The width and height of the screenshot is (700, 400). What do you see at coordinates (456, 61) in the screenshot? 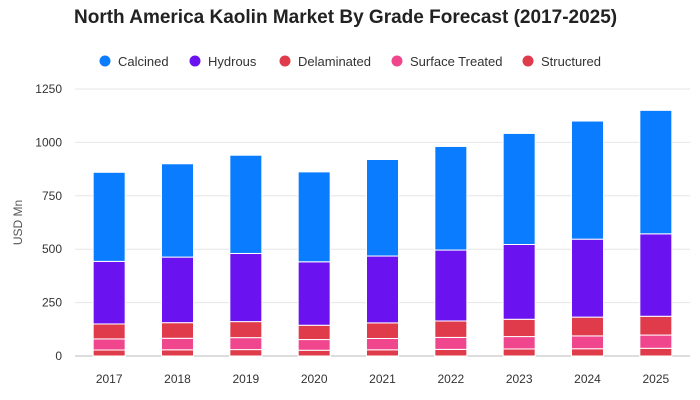
I see `legend-label-surface-treated: Surface Treated` at bounding box center [456, 61].